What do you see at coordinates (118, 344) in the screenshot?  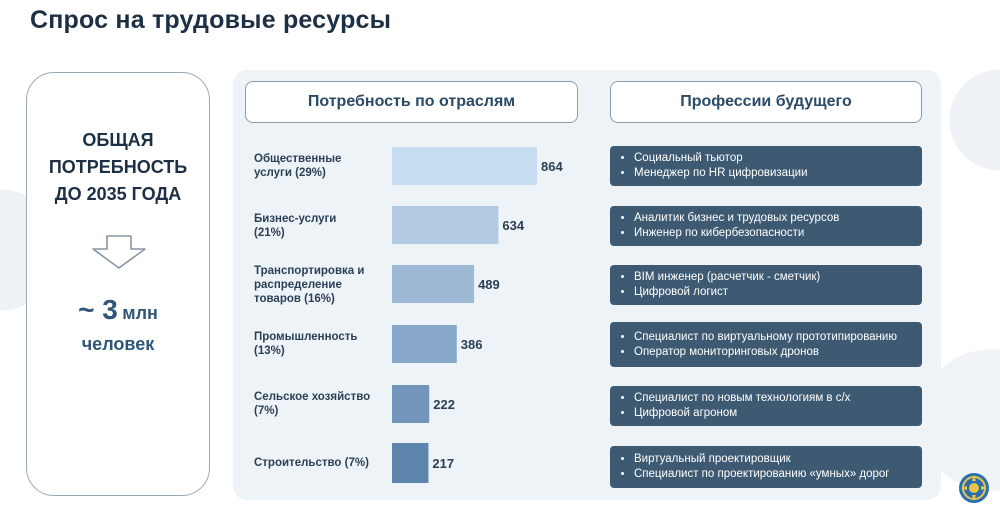 I see `total-people-label: человек` at bounding box center [118, 344].